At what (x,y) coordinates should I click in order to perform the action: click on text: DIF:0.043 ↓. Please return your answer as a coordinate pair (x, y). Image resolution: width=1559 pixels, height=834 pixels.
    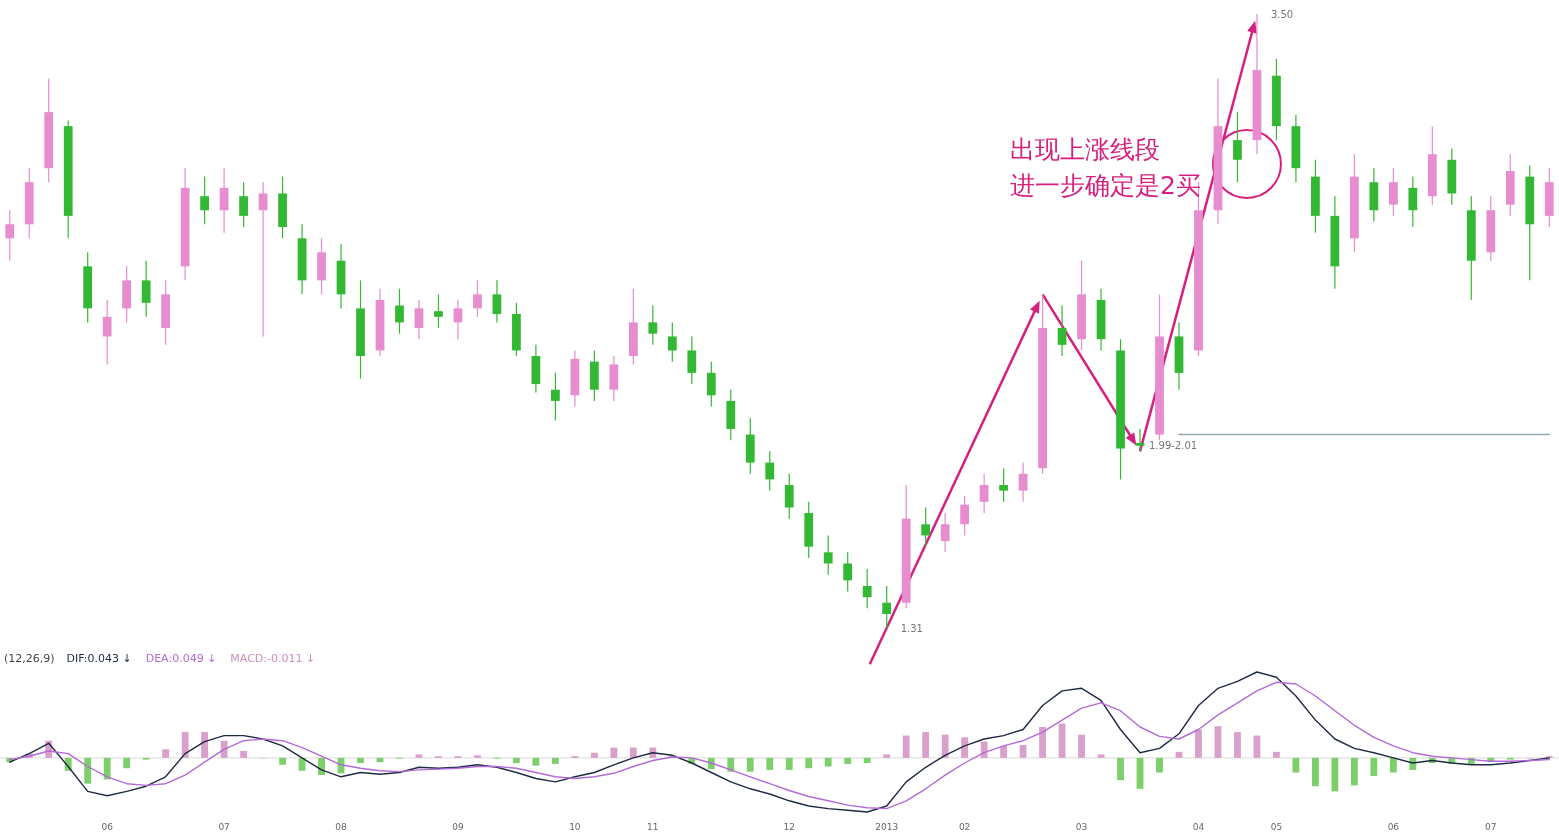
    Looking at the image, I should click on (99, 658).